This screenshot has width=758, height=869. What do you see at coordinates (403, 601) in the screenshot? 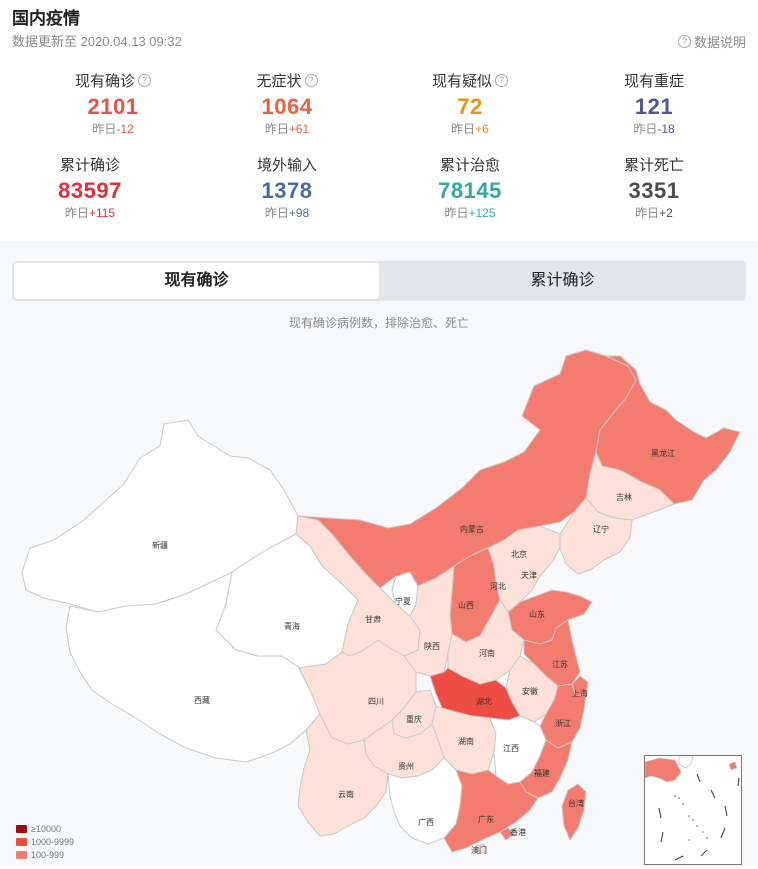
I see `province-label: 宁夏` at bounding box center [403, 601].